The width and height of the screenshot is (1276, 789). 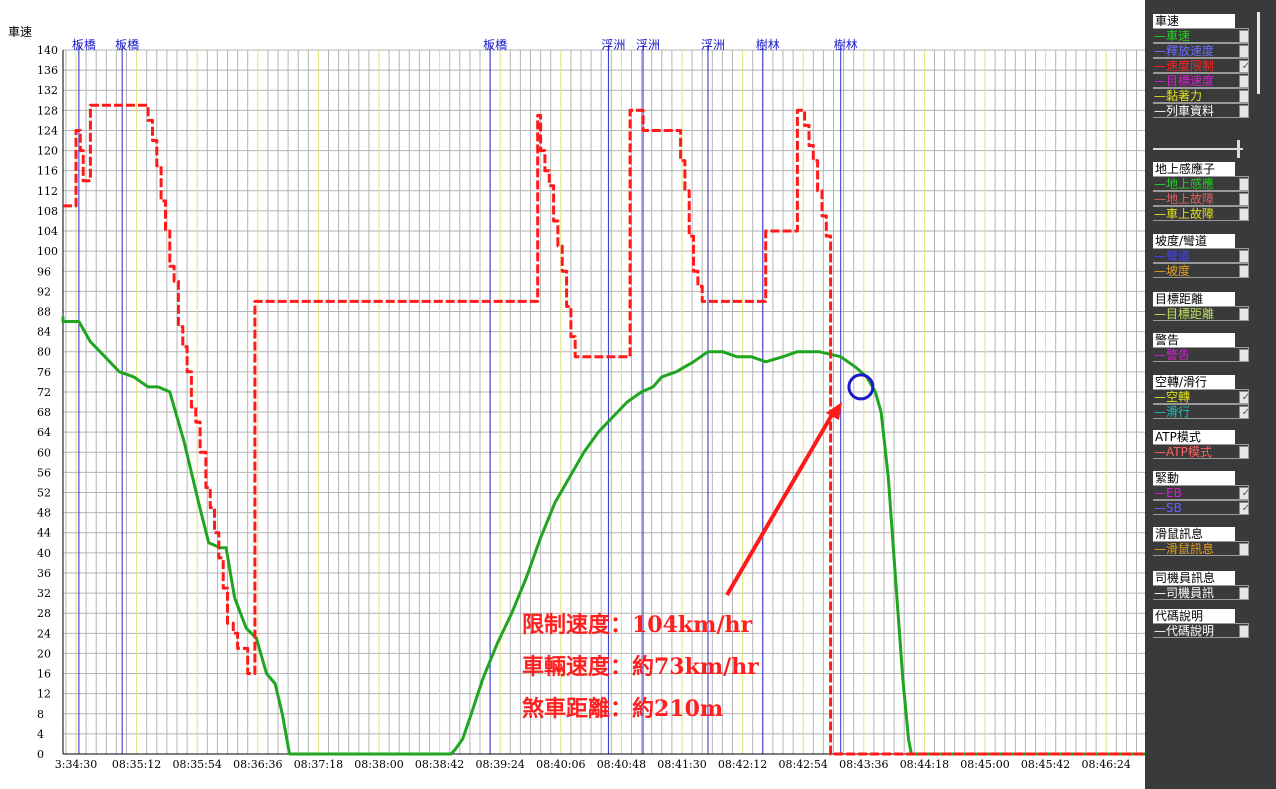 What do you see at coordinates (802, 764) in the screenshot?
I see `x-tick-label: 08:42:54` at bounding box center [802, 764].